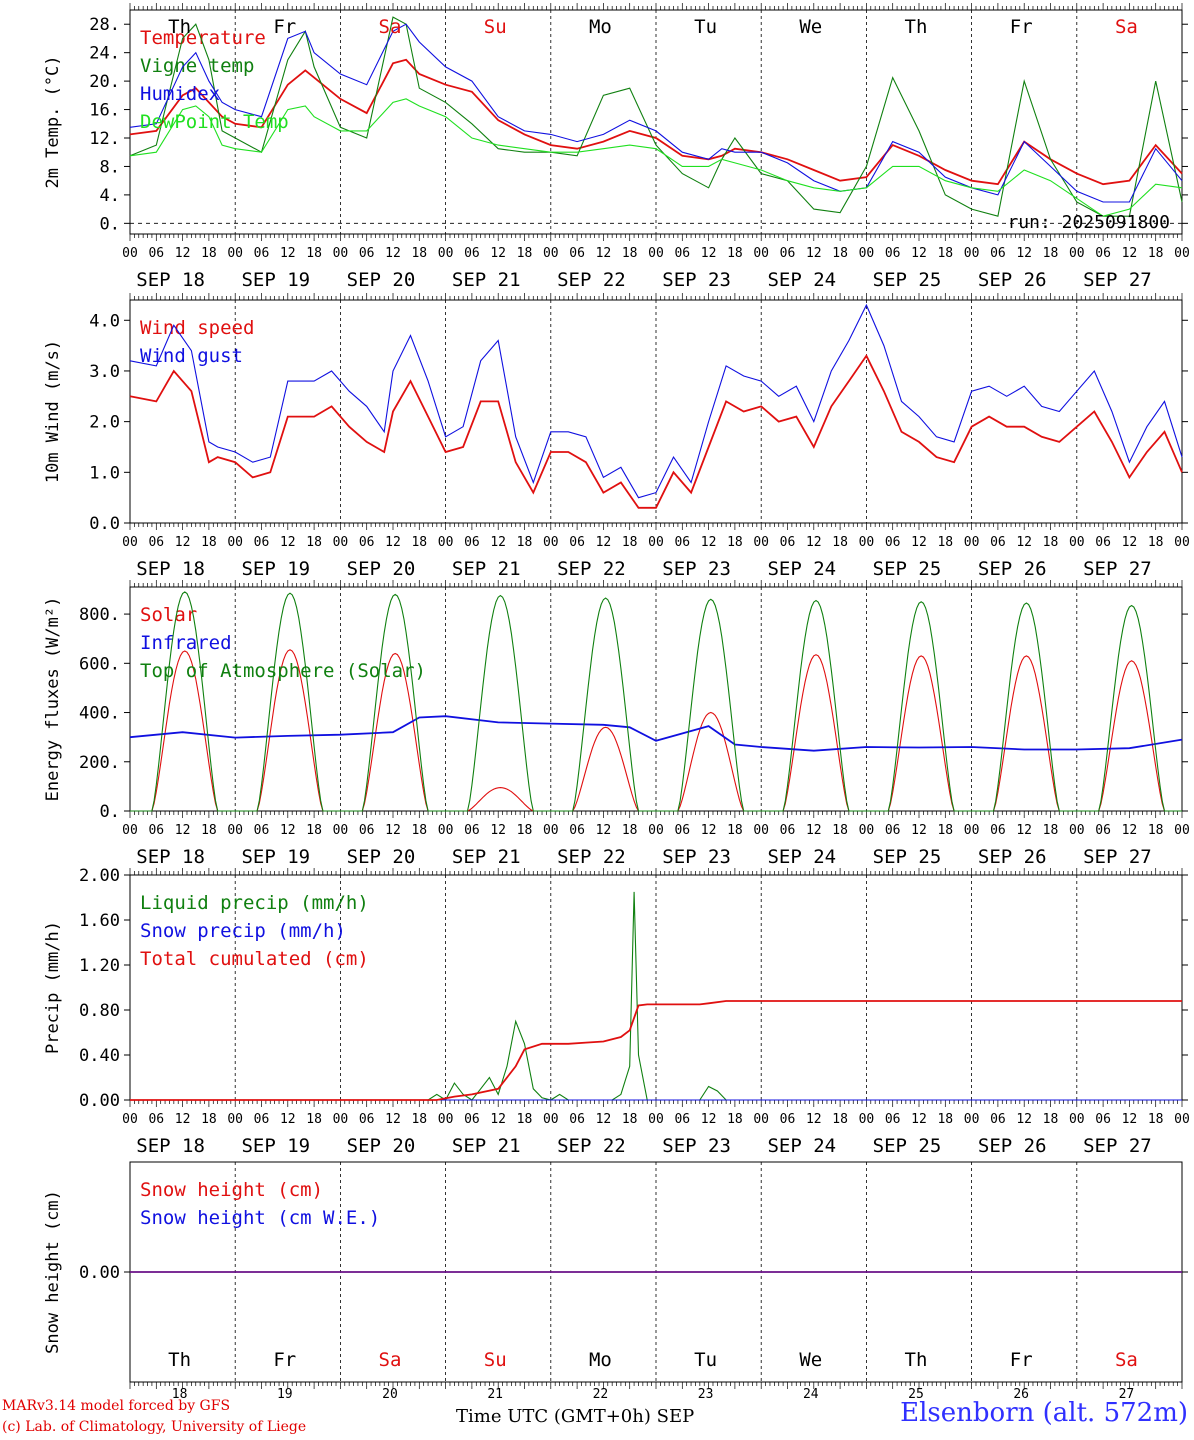 Image resolution: width=1194 pixels, height=1440 pixels. I want to click on snow-weekday-label: Su, so click(495, 1360).